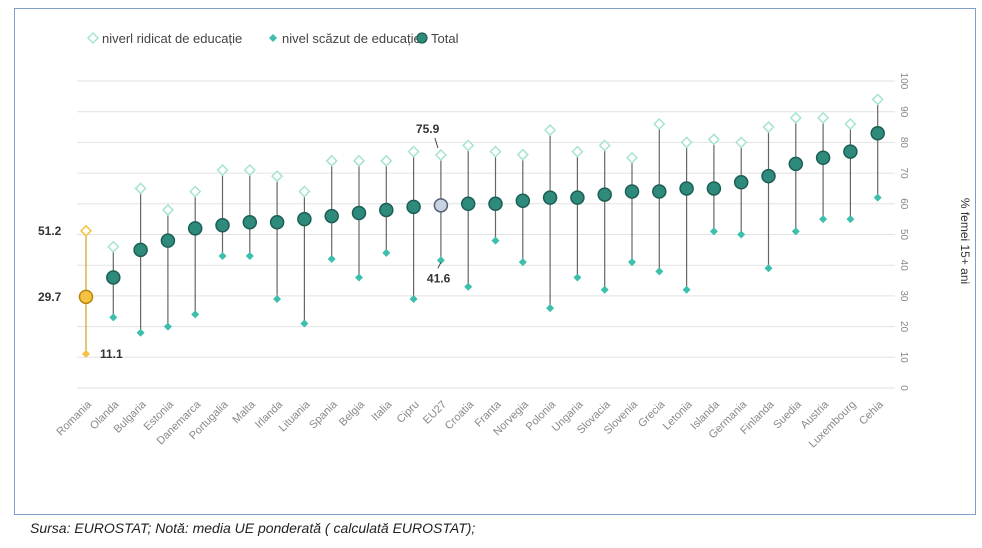 The image size is (982, 548). Describe the element at coordinates (460, 415) in the screenshot. I see `x-tick-label: Croatia` at that location.